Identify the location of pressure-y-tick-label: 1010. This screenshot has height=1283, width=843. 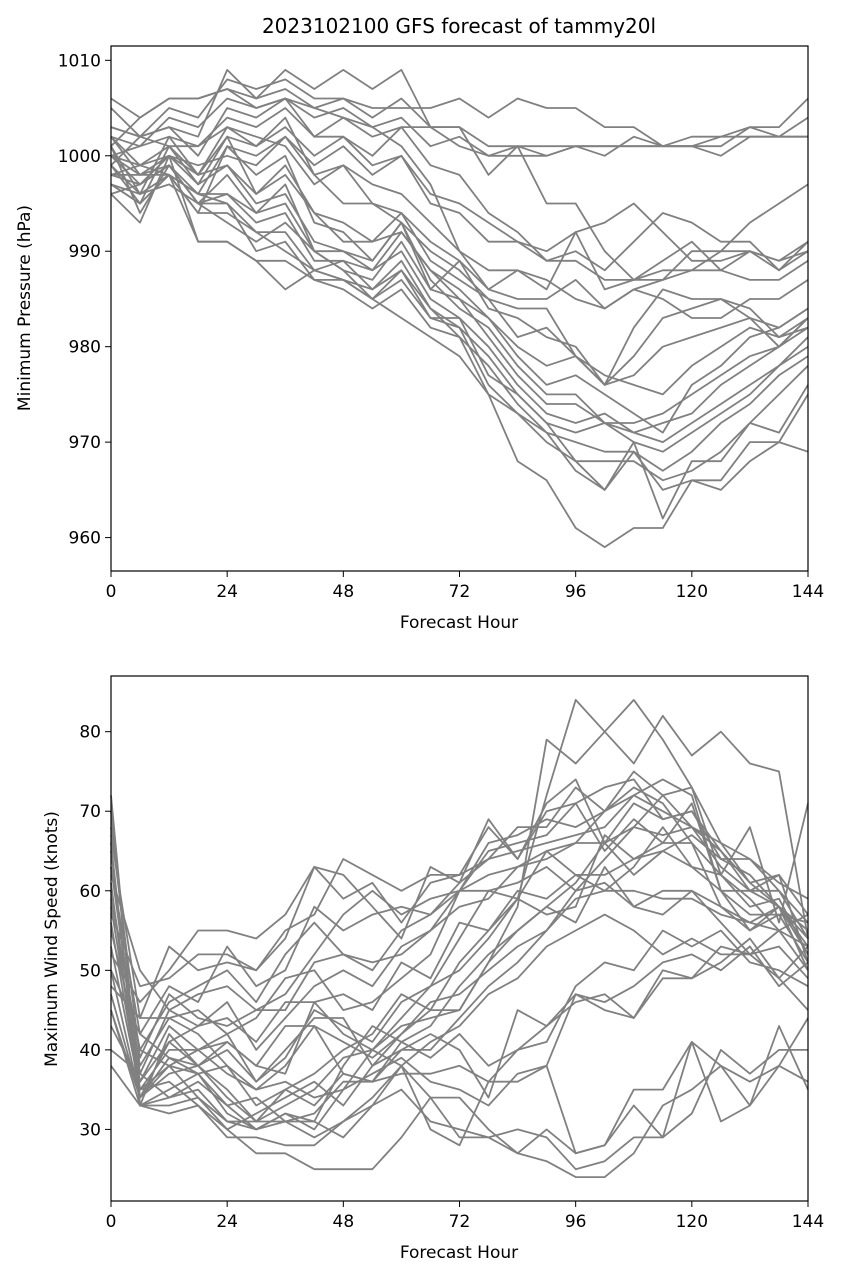
(79, 61).